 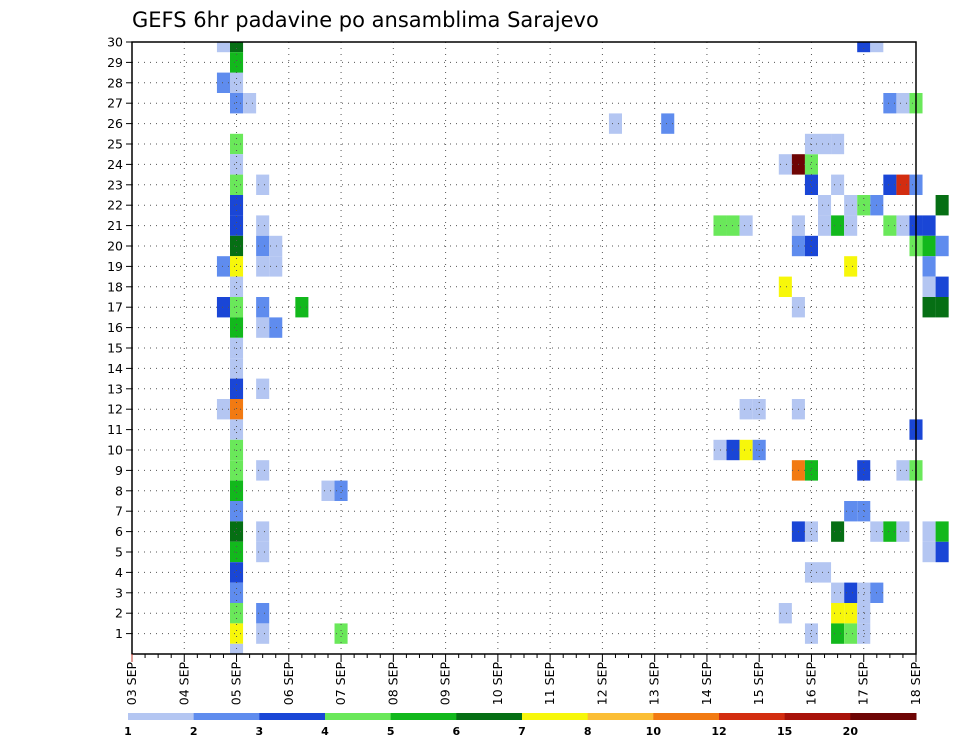 I want to click on colorbar-legend: 1 2 3 4 5 6 7 8 10 12 15 20, so click(x=520, y=725).